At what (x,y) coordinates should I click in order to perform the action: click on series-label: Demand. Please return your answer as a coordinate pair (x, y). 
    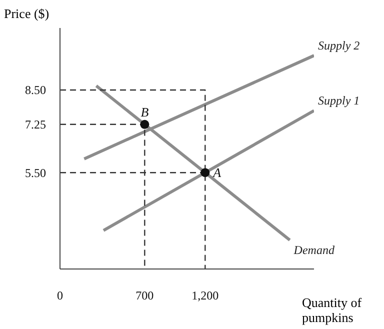
    Looking at the image, I should click on (314, 250).